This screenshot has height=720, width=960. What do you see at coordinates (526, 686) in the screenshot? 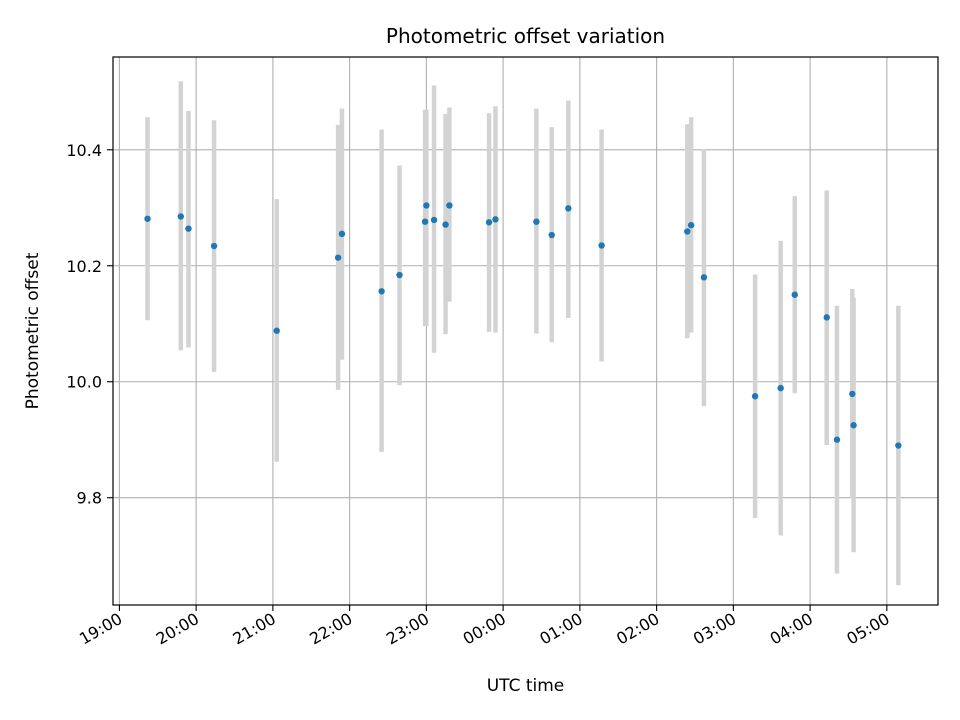
I see `x-axis-title: UTC time` at bounding box center [526, 686].